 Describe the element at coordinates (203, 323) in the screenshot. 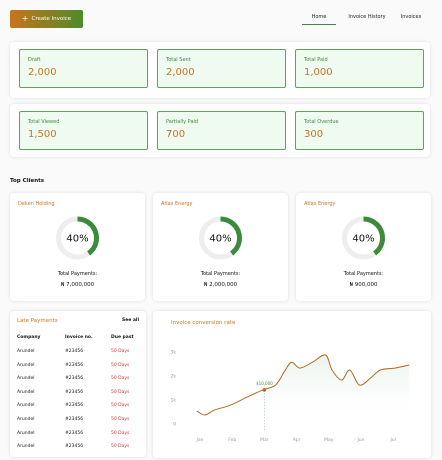

I see `chart-title: Invoice conversion rate` at that location.